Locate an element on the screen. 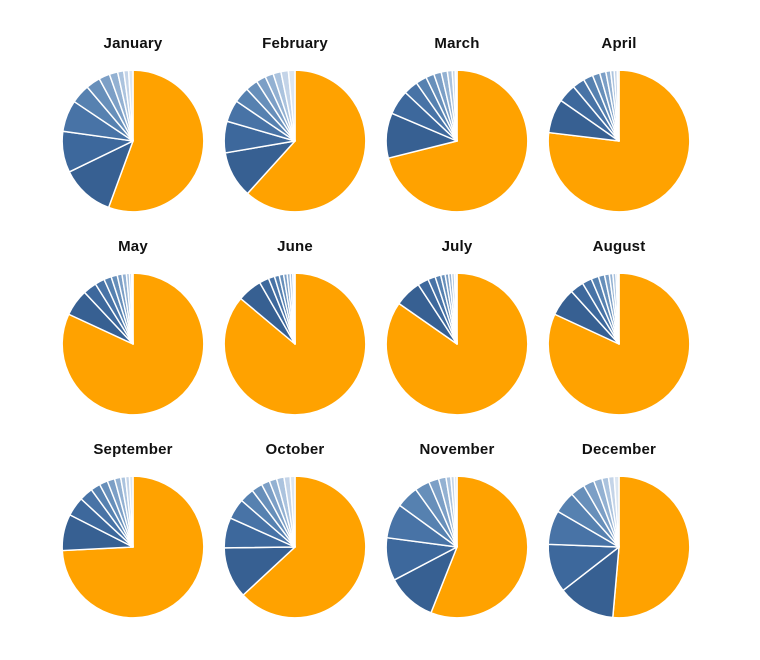  pie-chart-october is located at coordinates (295, 547).